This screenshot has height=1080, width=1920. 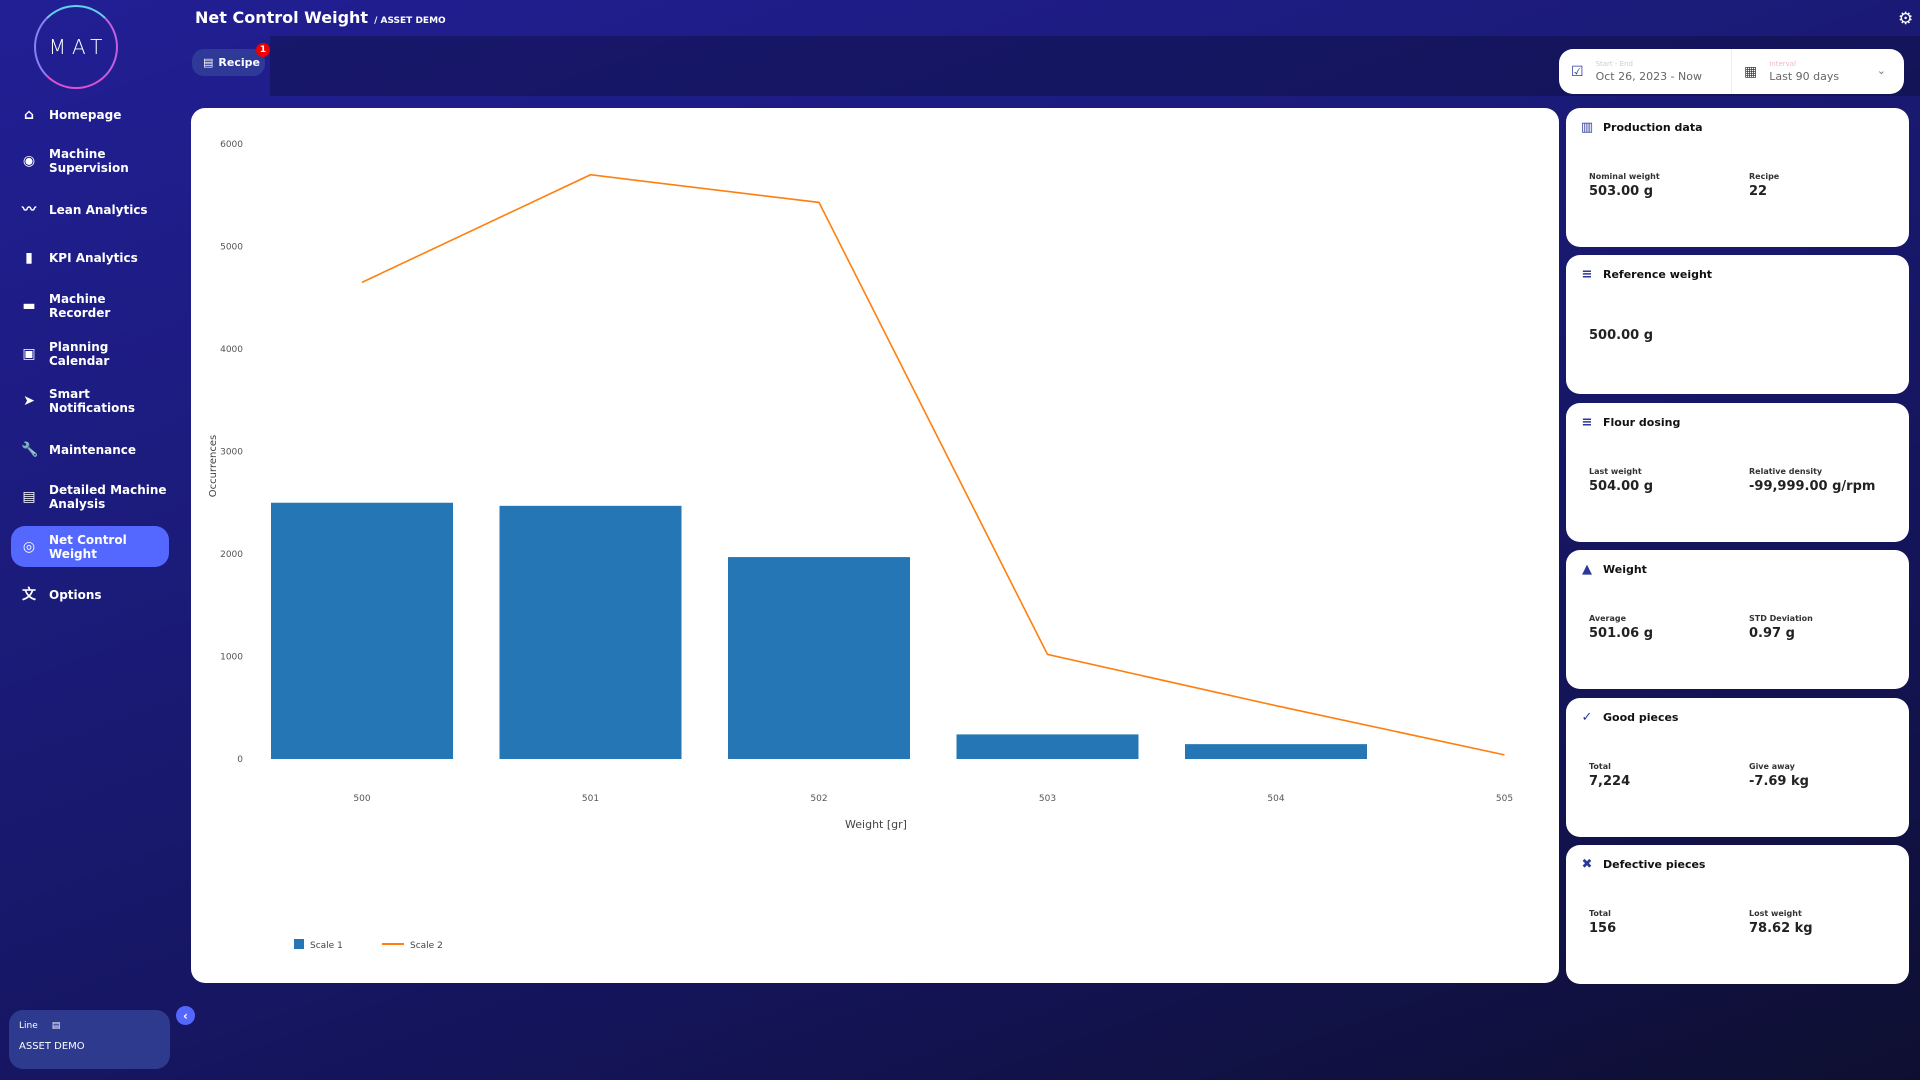 What do you see at coordinates (426, 946) in the screenshot?
I see `legend-label: Scale 2` at bounding box center [426, 946].